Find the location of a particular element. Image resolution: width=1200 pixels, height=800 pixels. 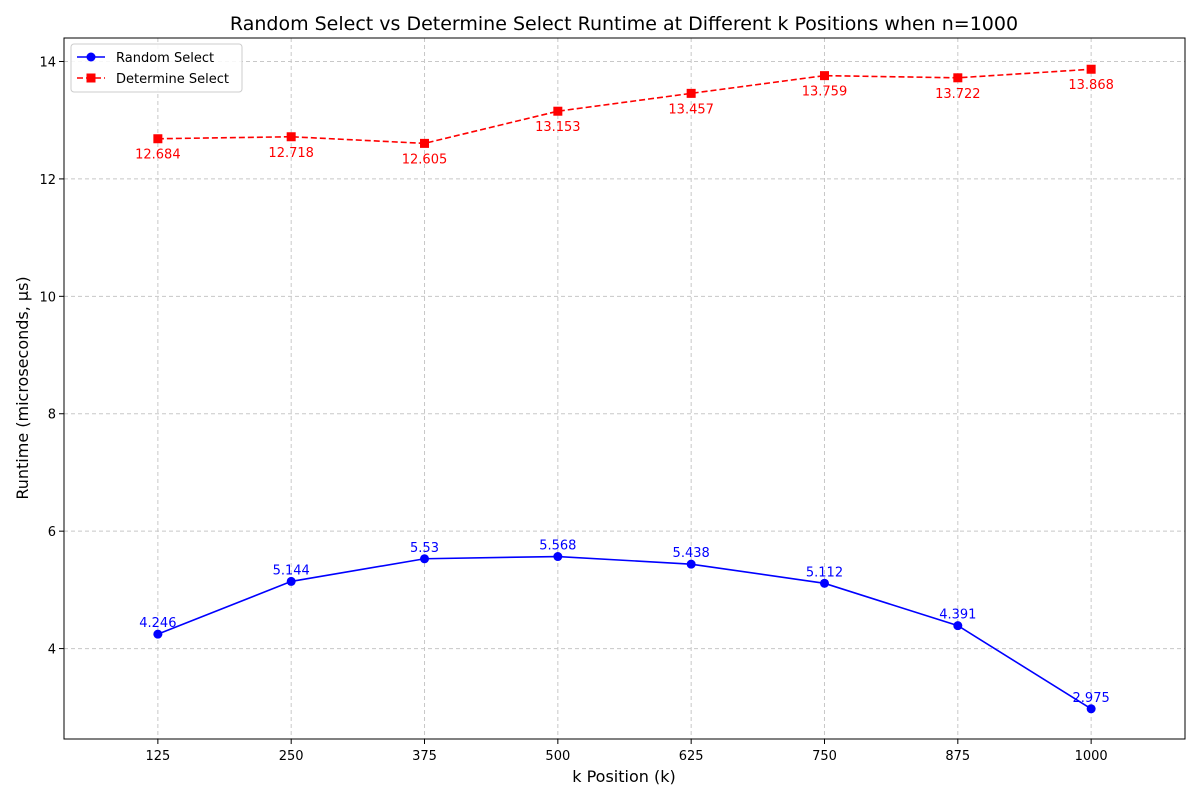

x-tick-label: 1000 is located at coordinates (1091, 756).